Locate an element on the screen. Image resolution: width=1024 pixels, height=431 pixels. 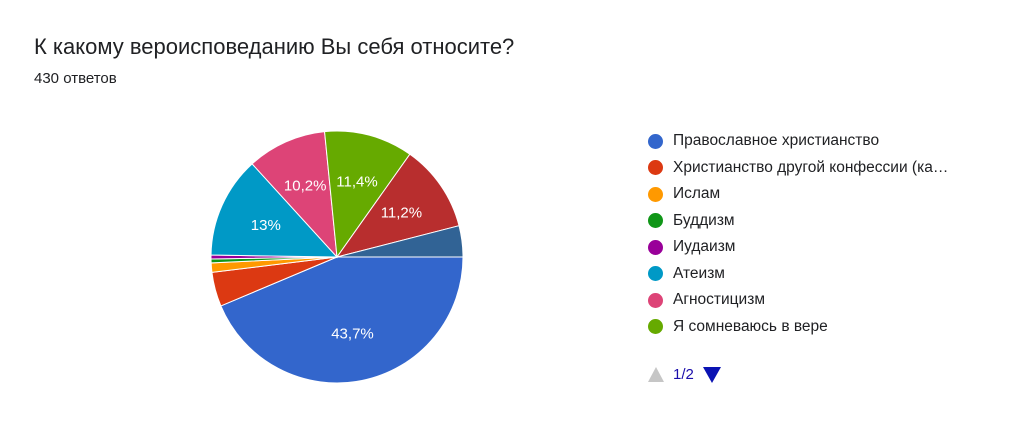
legend-item: Православное христианство is located at coordinates (813, 141).